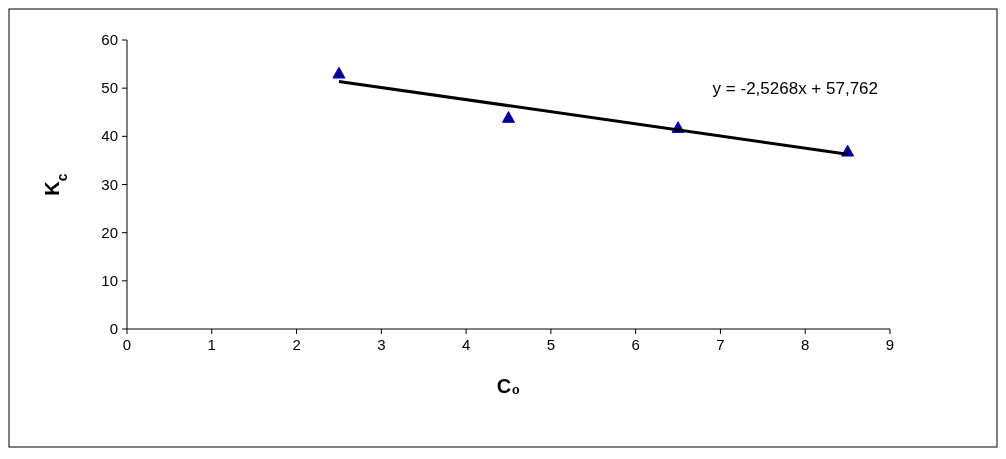 The height and width of the screenshot is (459, 1006). What do you see at coordinates (109, 232) in the screenshot?
I see `y-tick-label: 20` at bounding box center [109, 232].